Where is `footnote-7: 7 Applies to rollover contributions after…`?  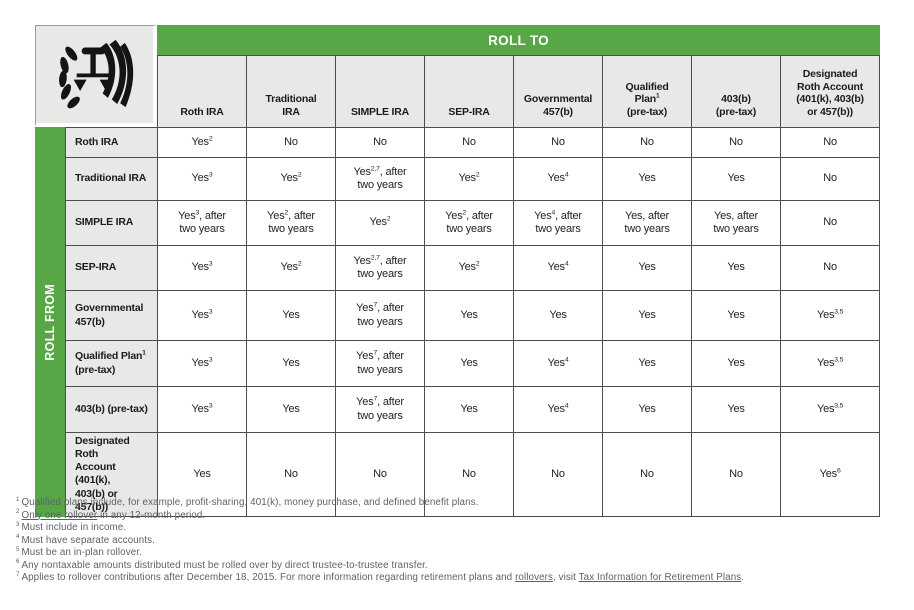 footnote-7: 7 Applies to rollover contributions after… is located at coordinates (458, 578).